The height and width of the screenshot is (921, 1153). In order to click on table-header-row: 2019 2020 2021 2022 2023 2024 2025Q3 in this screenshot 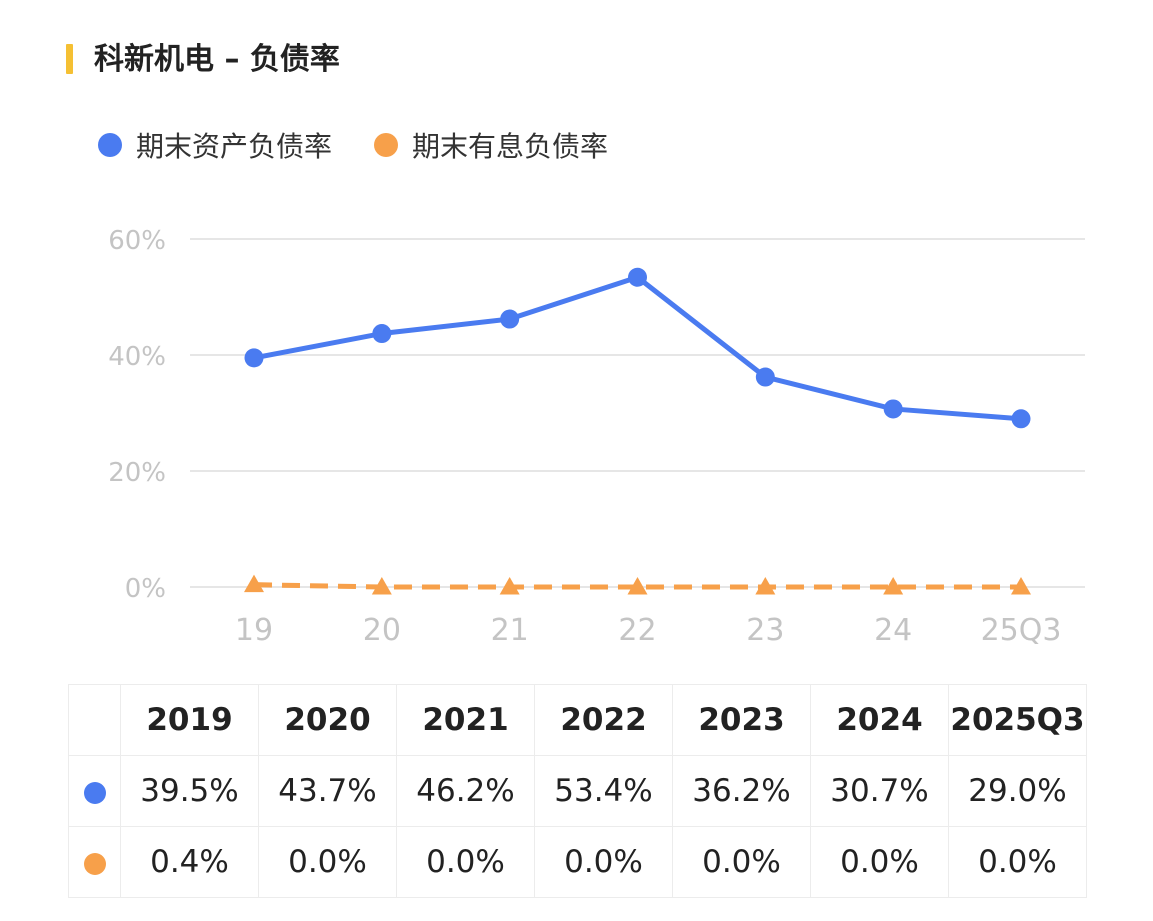, I will do `click(577, 720)`.